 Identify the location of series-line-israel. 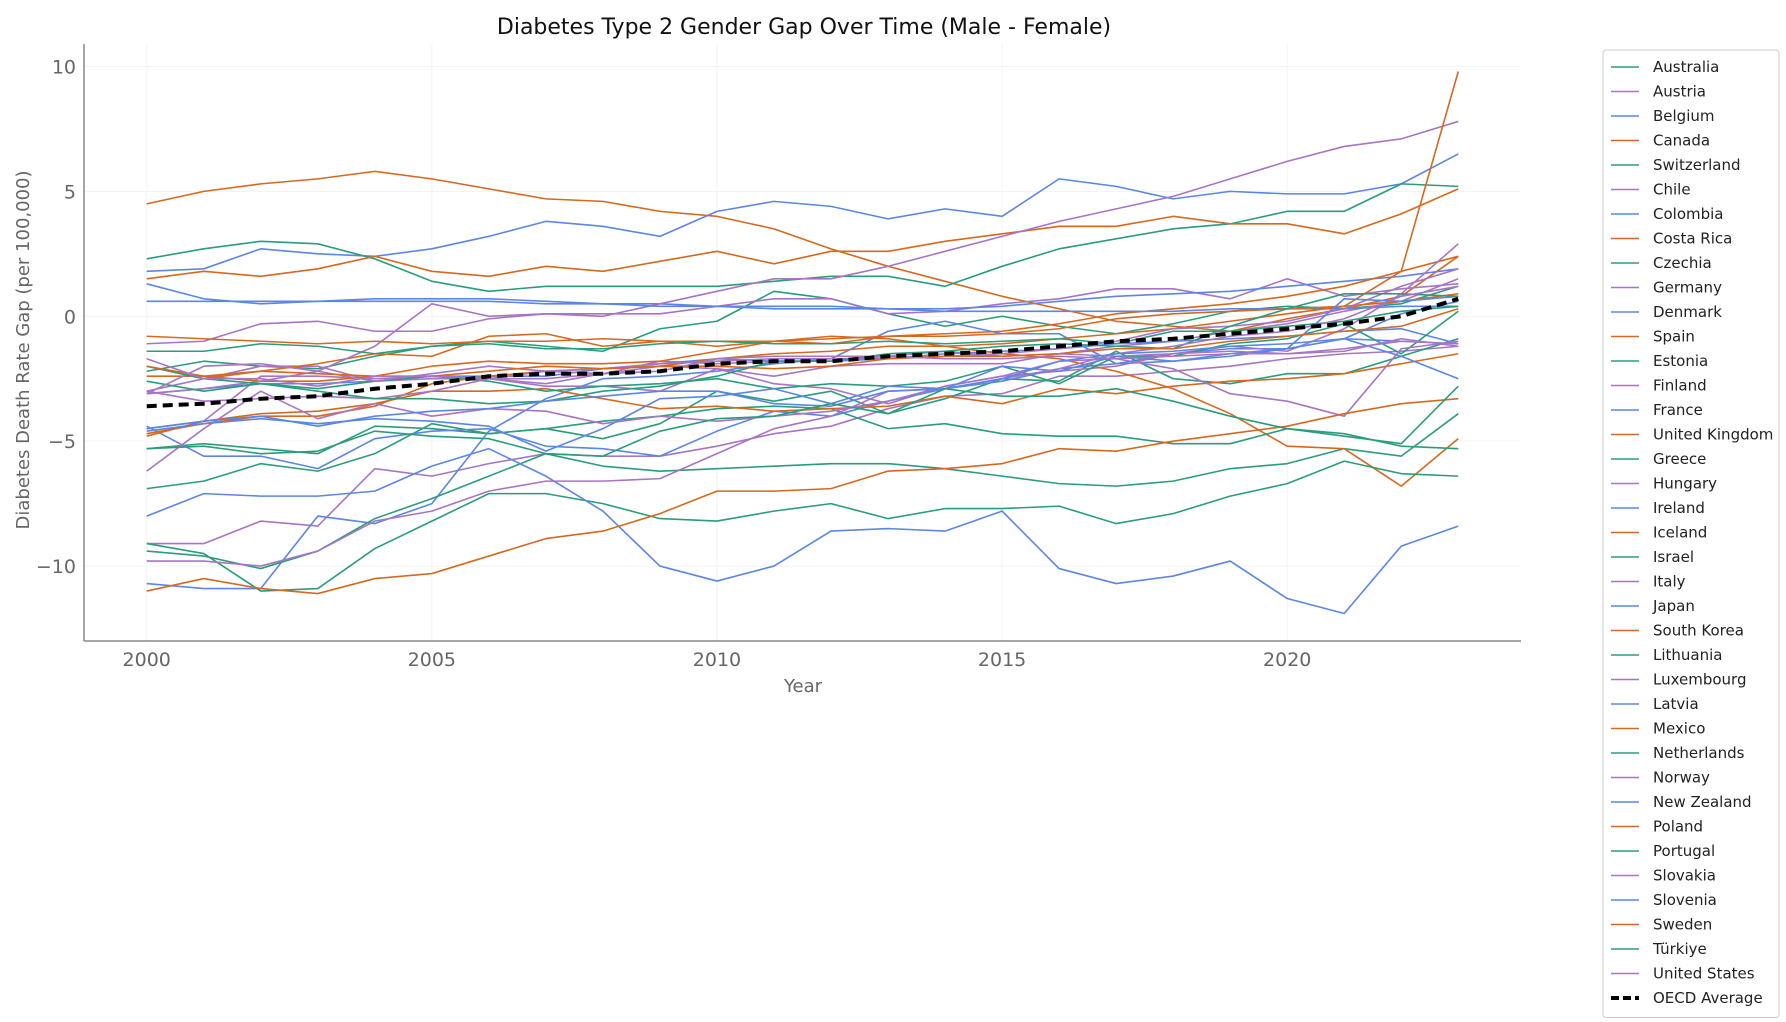
(802, 351).